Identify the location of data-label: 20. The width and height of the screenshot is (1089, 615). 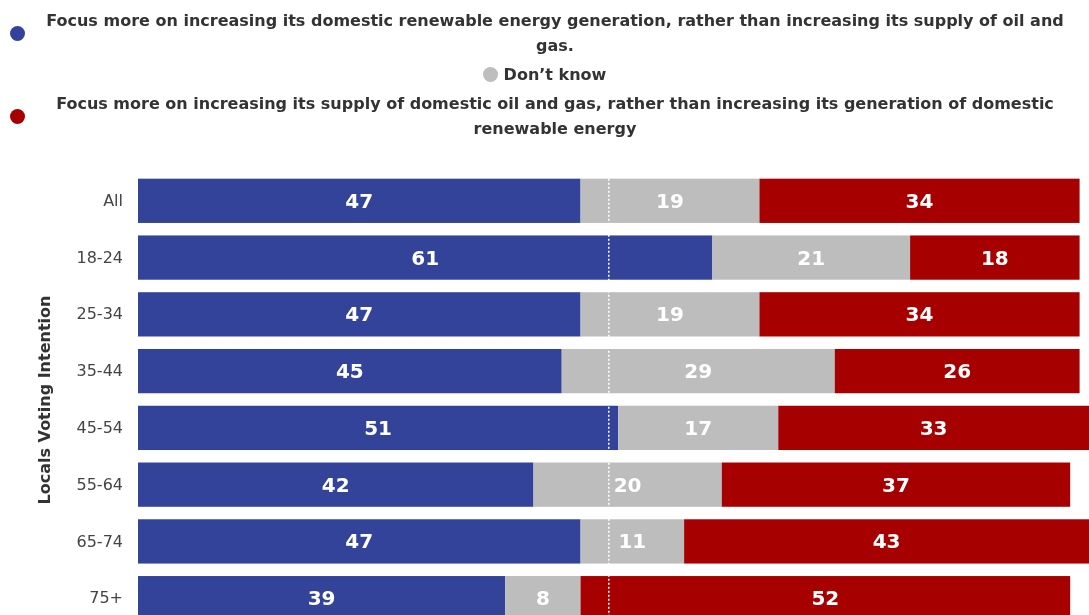
(627, 484).